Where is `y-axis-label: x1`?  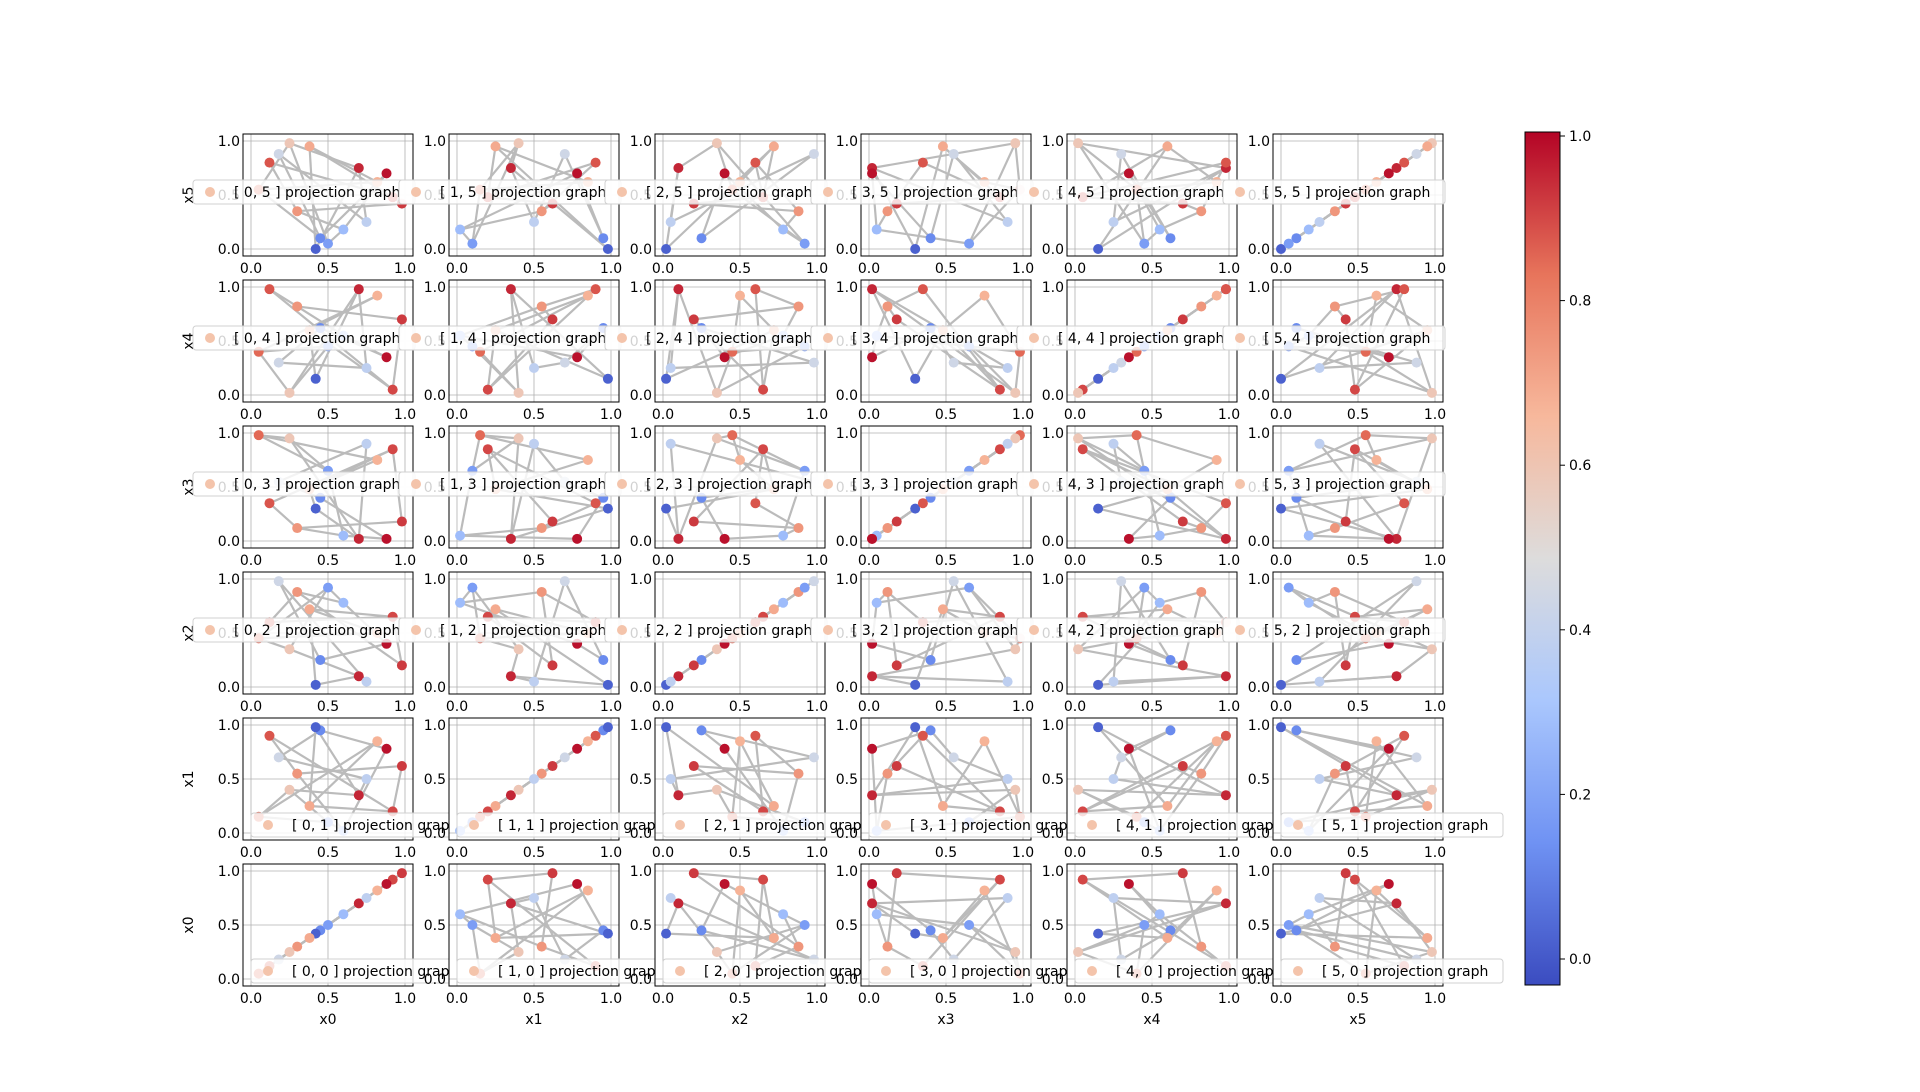
y-axis-label: x1 is located at coordinates (189, 778).